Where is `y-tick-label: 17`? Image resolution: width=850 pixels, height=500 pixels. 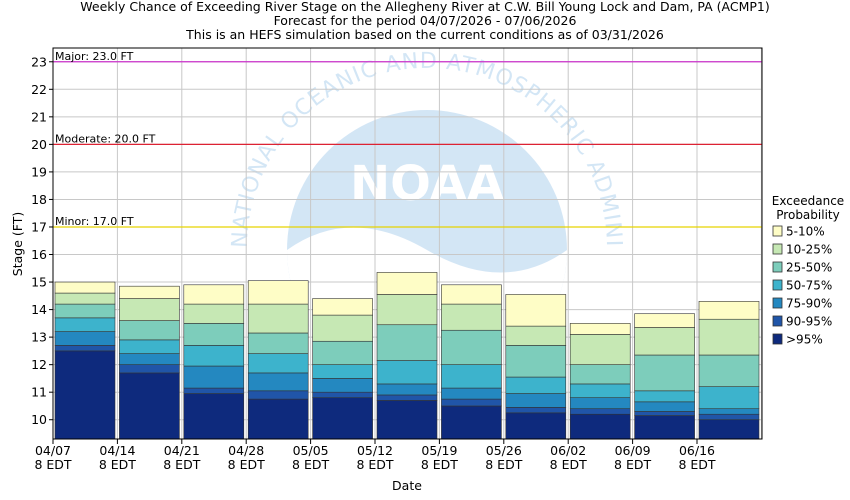 y-tick-label: 17 is located at coordinates (39, 226).